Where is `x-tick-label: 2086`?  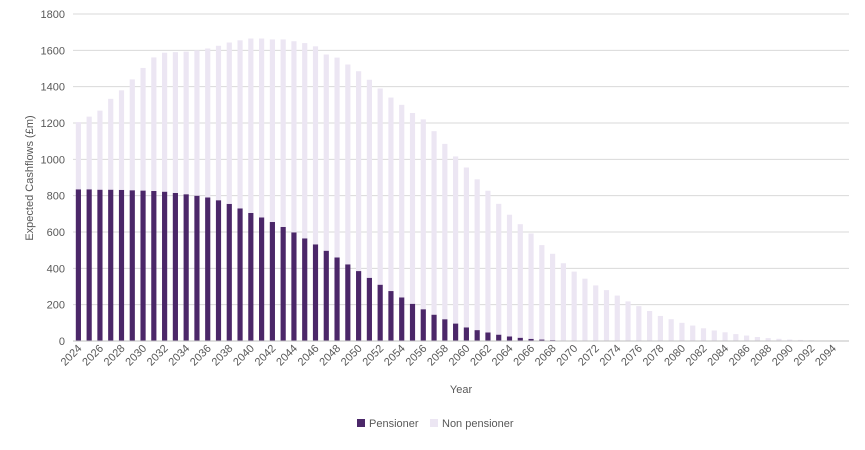 x-tick-label: 2086 is located at coordinates (740, 356).